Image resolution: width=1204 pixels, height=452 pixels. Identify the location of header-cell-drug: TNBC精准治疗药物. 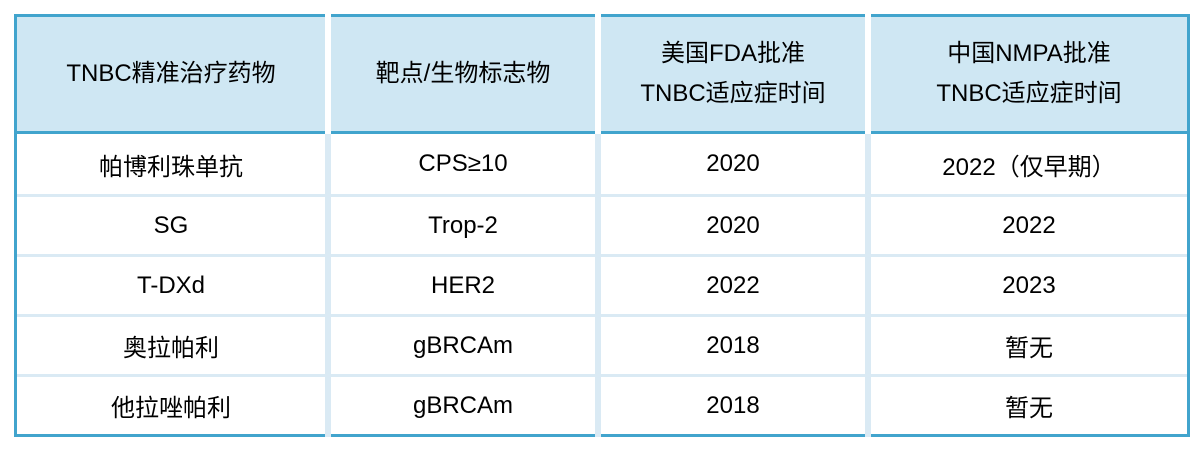
(171, 74).